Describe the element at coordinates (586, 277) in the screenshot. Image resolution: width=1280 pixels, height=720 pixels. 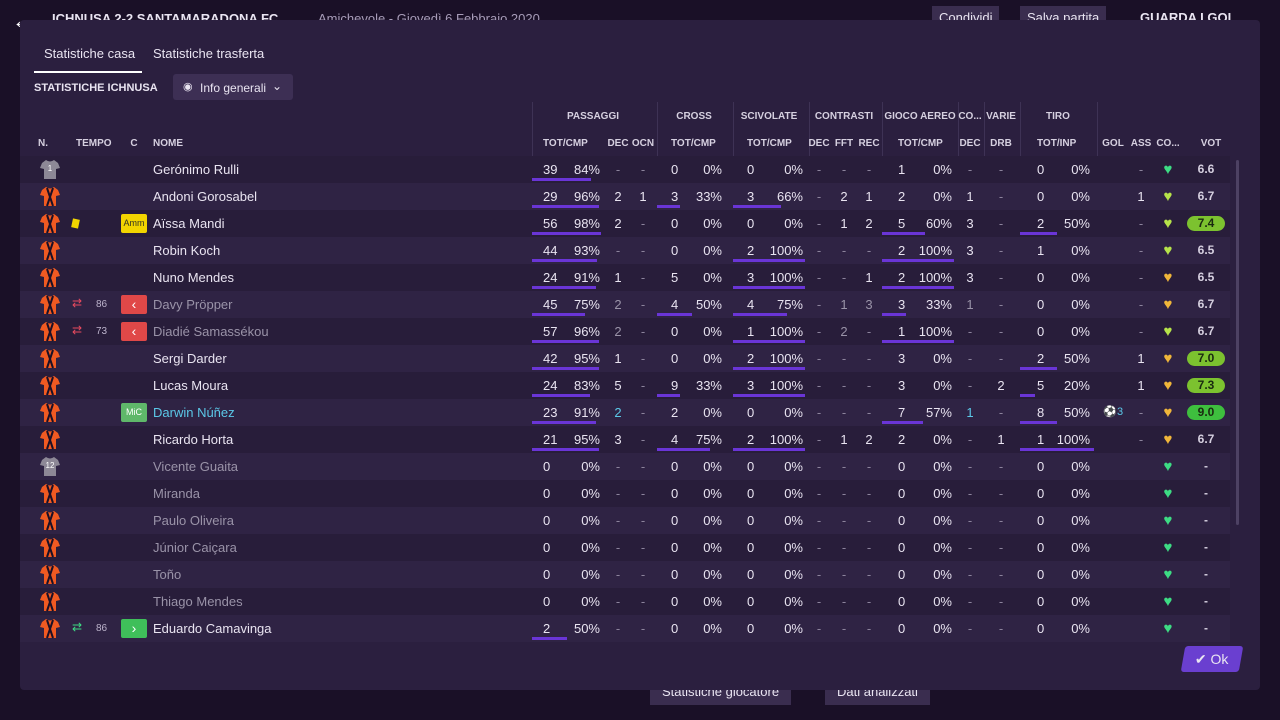
I see `stat-cell: 91%` at that location.